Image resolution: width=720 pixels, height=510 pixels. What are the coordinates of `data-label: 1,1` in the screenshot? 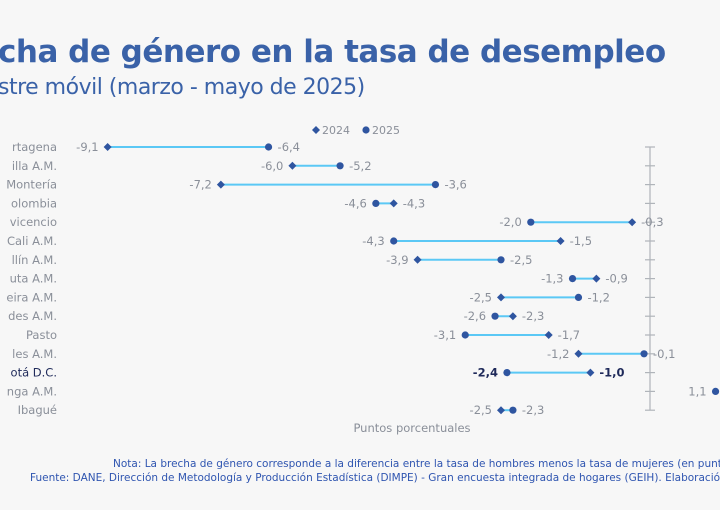 It's located at (697, 391).